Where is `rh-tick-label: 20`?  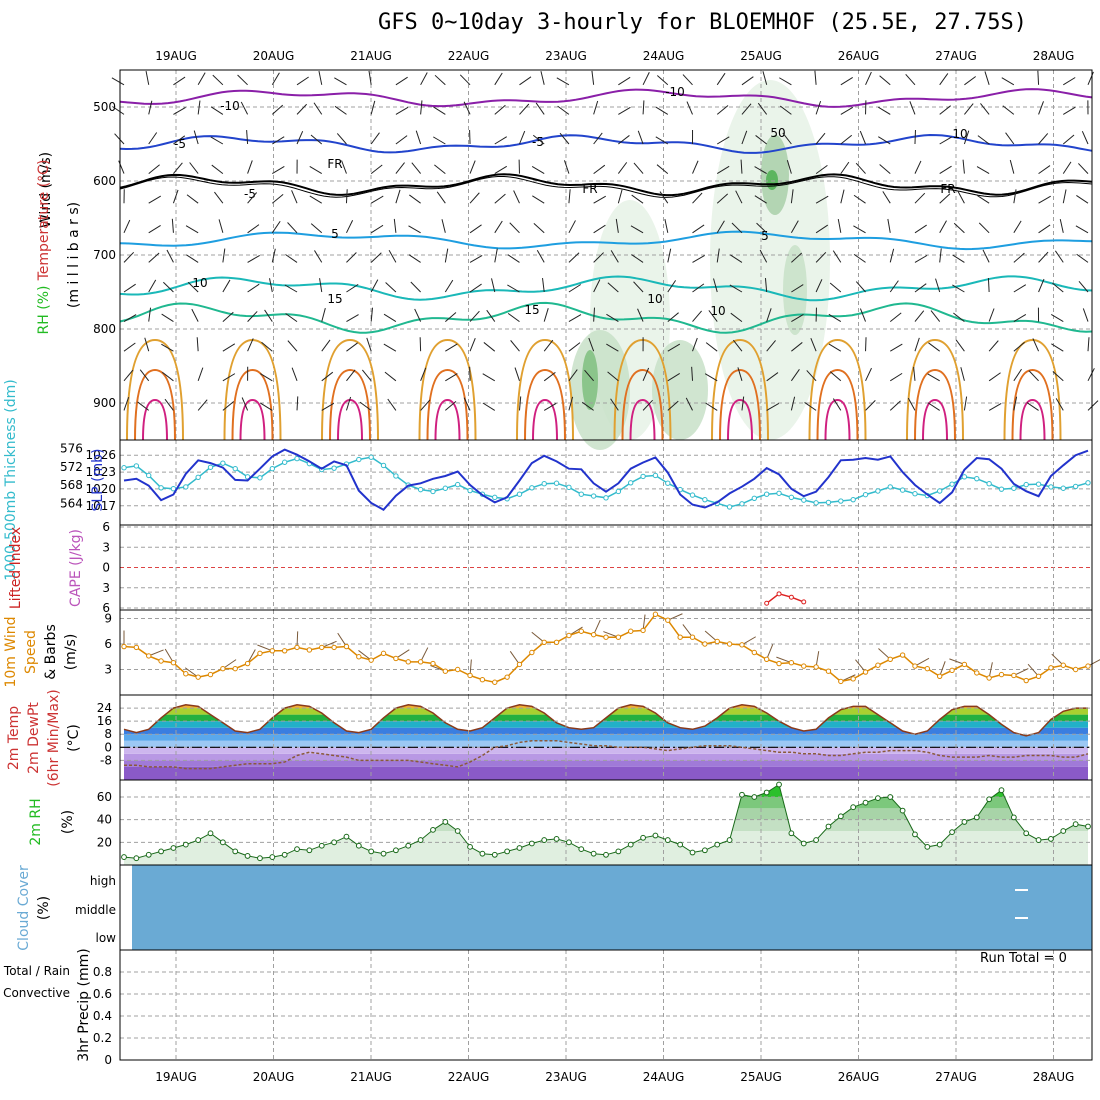 rh-tick-label: 20 is located at coordinates (104, 842).